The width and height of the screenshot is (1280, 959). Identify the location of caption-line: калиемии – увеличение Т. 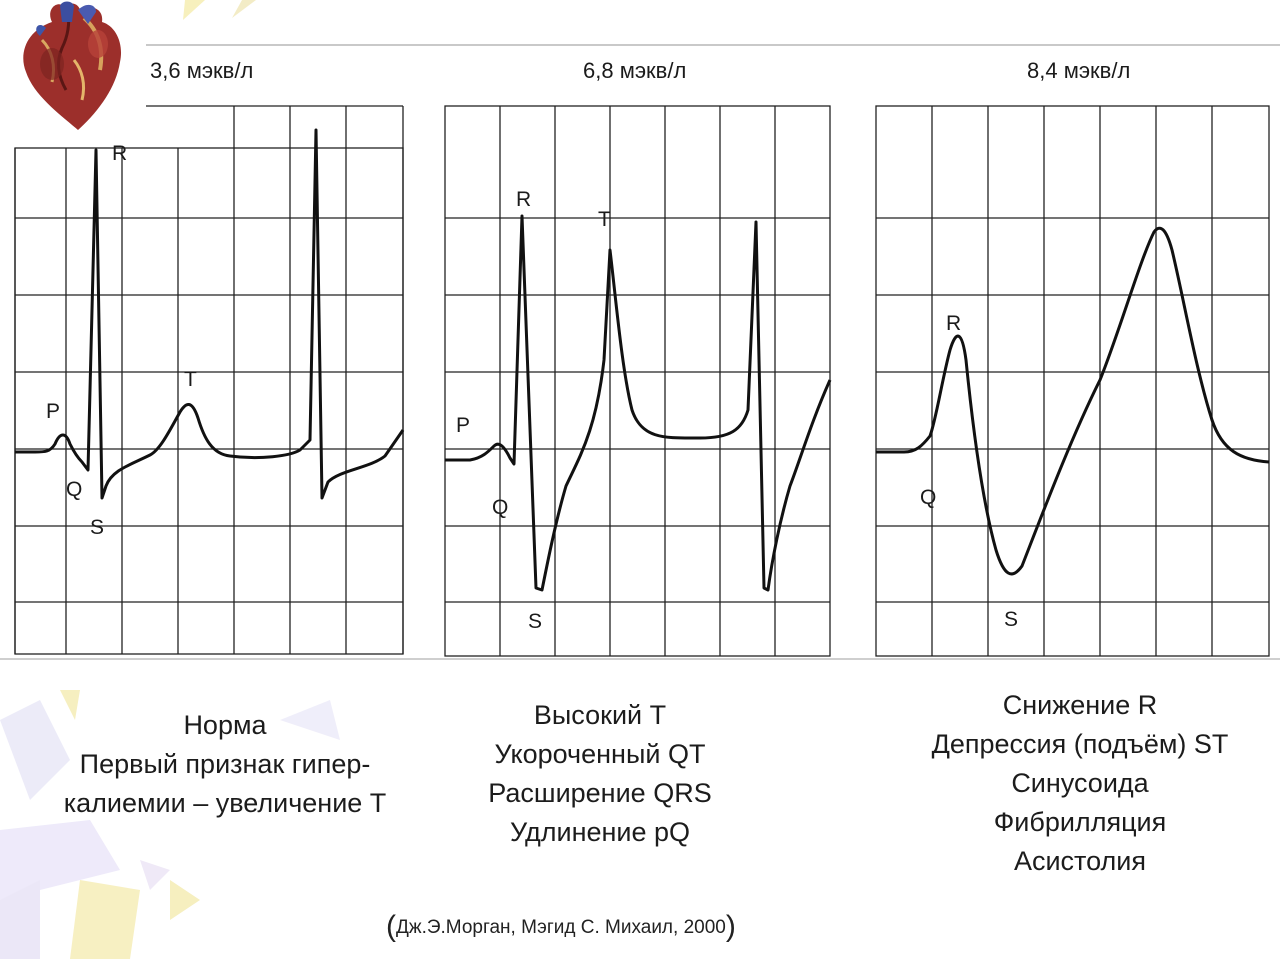
(225, 803).